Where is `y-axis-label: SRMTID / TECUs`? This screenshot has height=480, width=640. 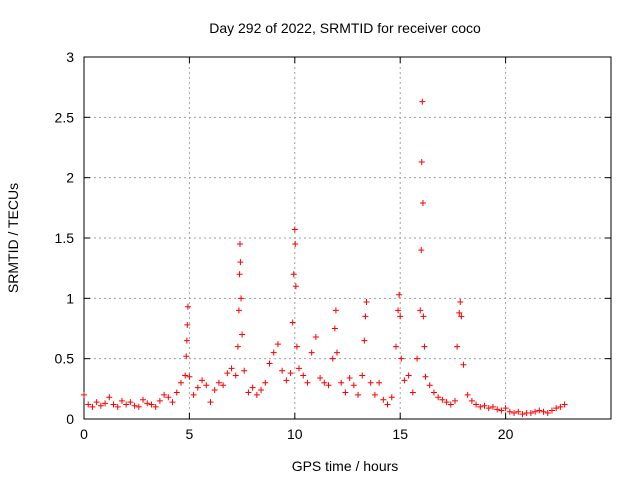
y-axis-label: SRMTID / TECUs is located at coordinates (13, 238).